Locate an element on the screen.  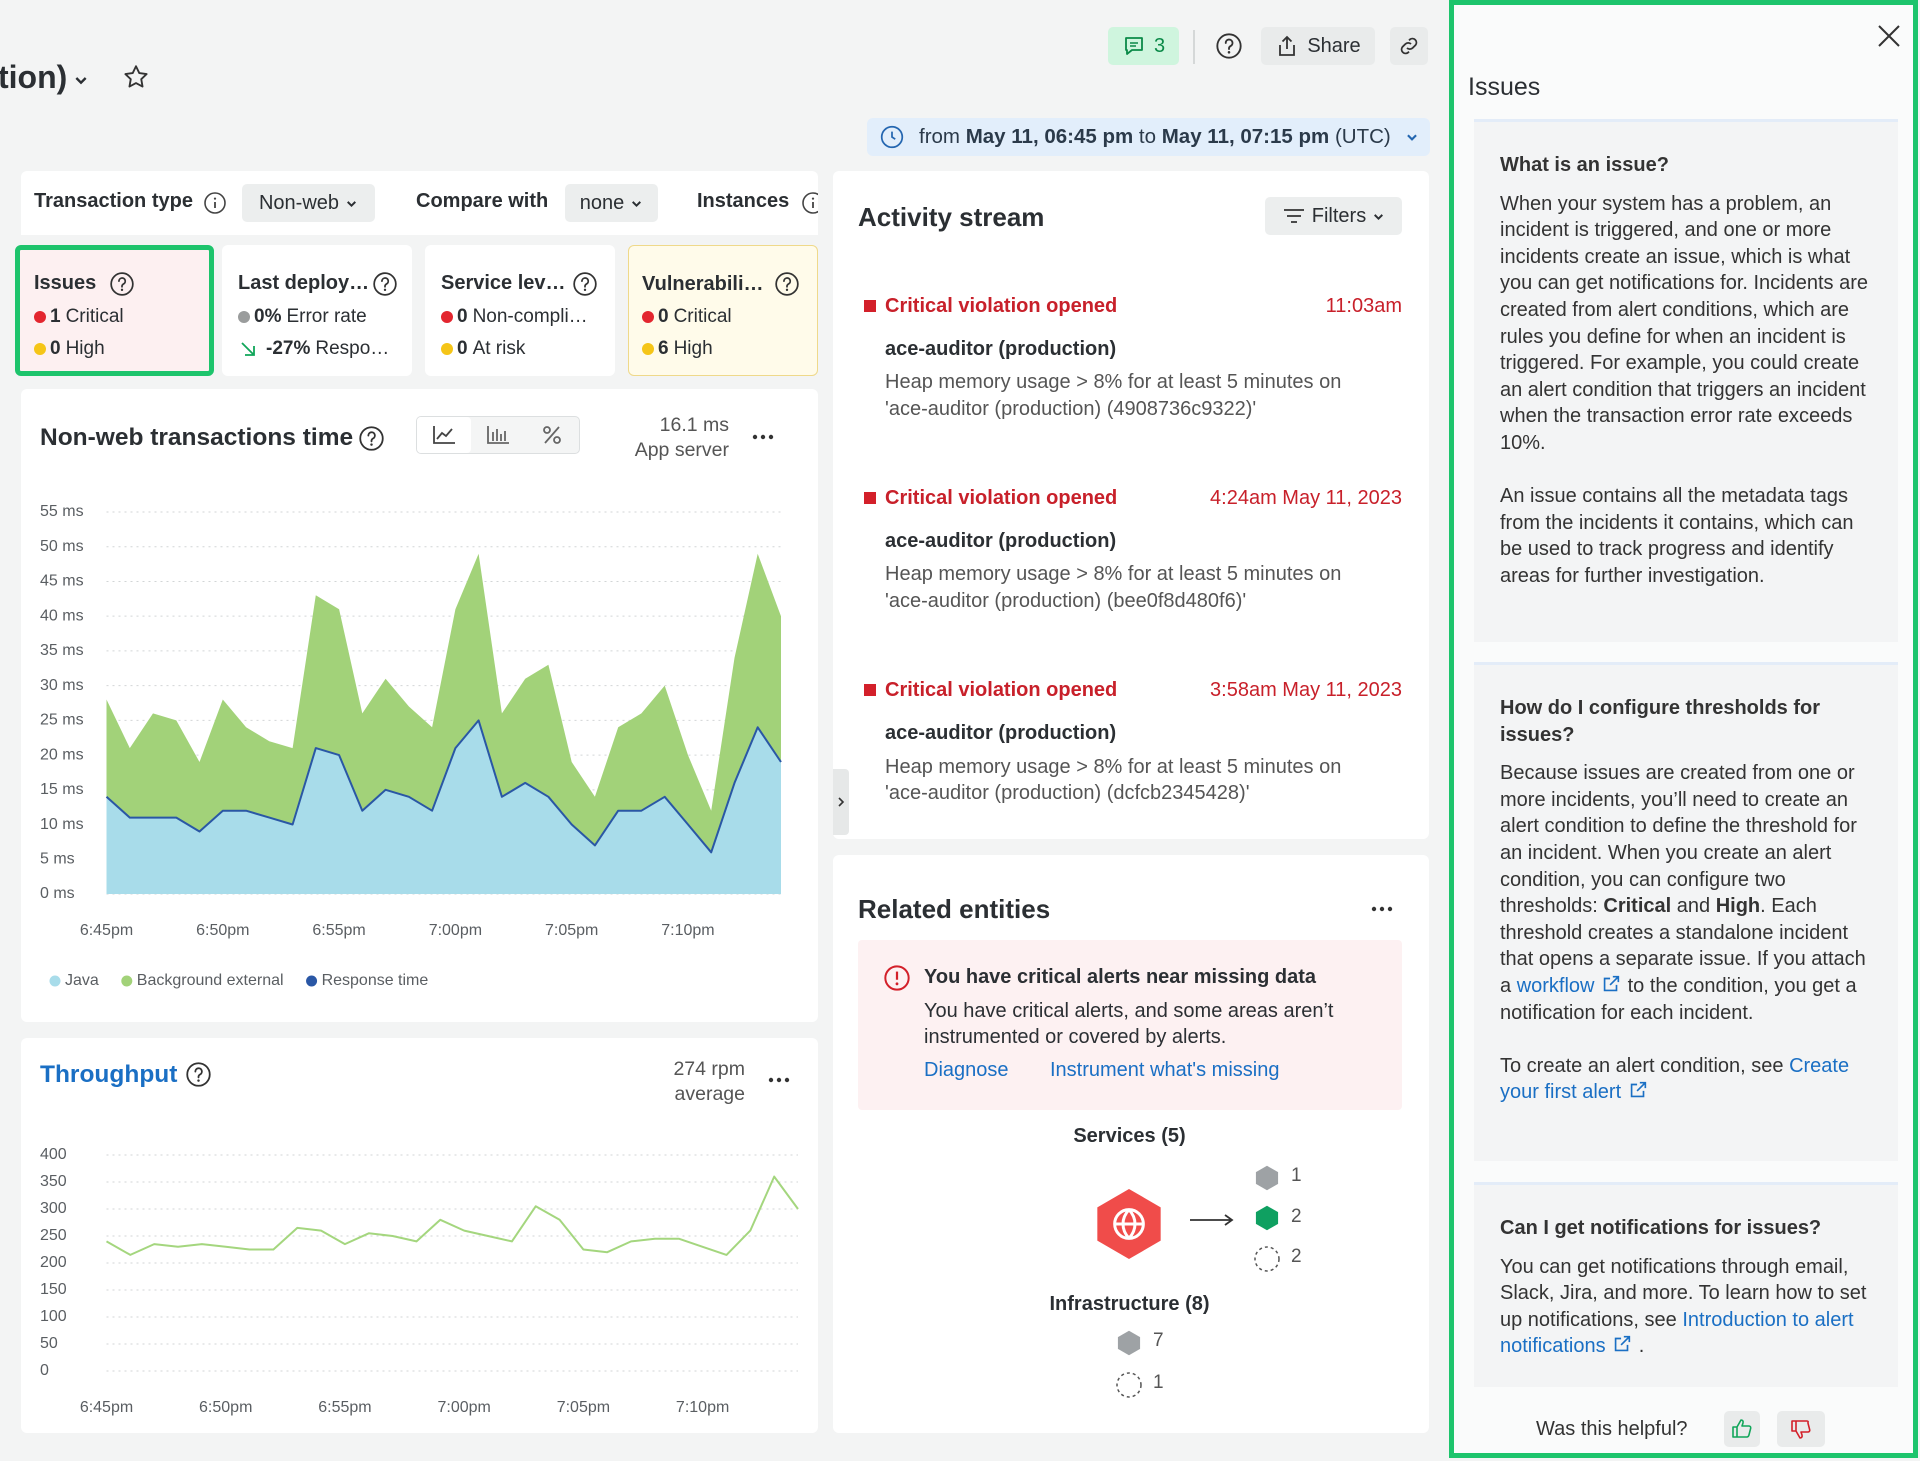
share-button: Share is located at coordinates (1318, 46).